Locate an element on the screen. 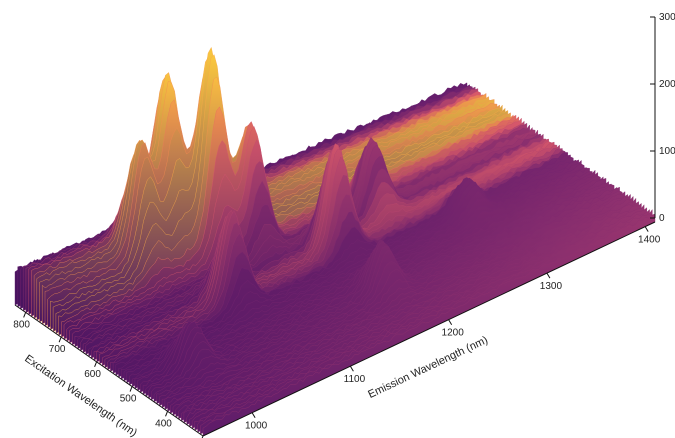  z-tick-label: 100 is located at coordinates (667, 151).